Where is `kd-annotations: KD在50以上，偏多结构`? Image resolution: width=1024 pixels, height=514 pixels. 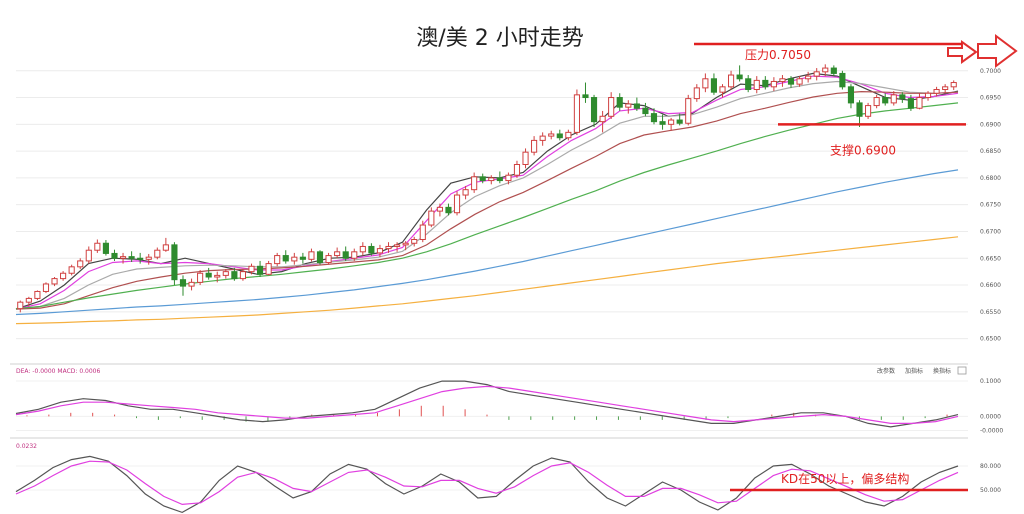 kd-annotations: KD在50以上，偏多结构 is located at coordinates (849, 481).